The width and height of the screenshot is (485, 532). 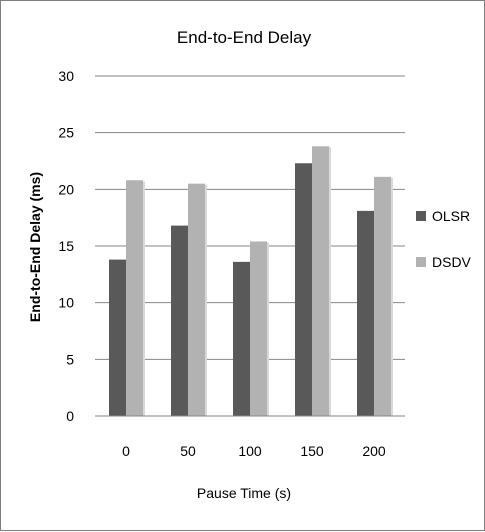 I want to click on x-tick-label: 50, so click(x=188, y=451).